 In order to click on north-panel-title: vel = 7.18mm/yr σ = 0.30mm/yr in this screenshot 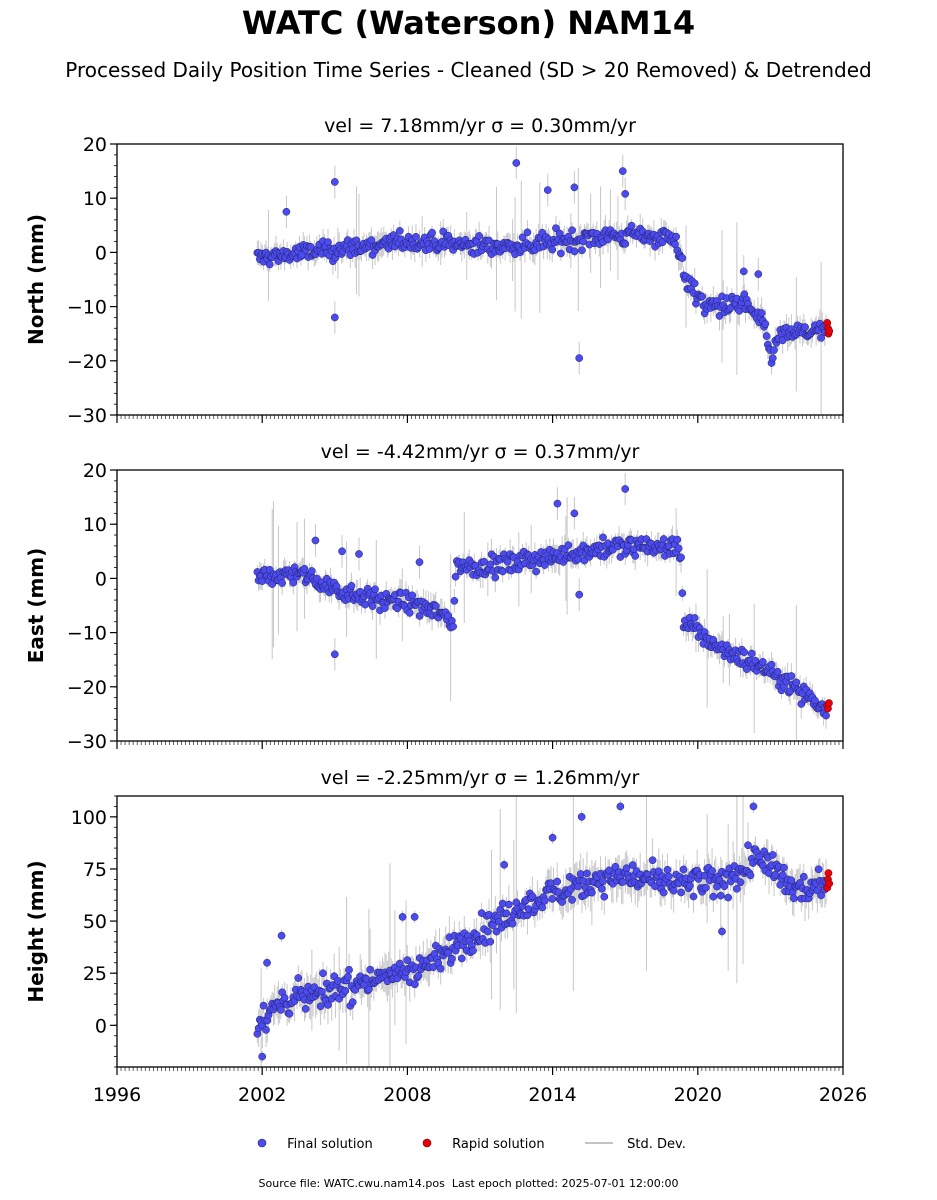, I will do `click(480, 126)`.